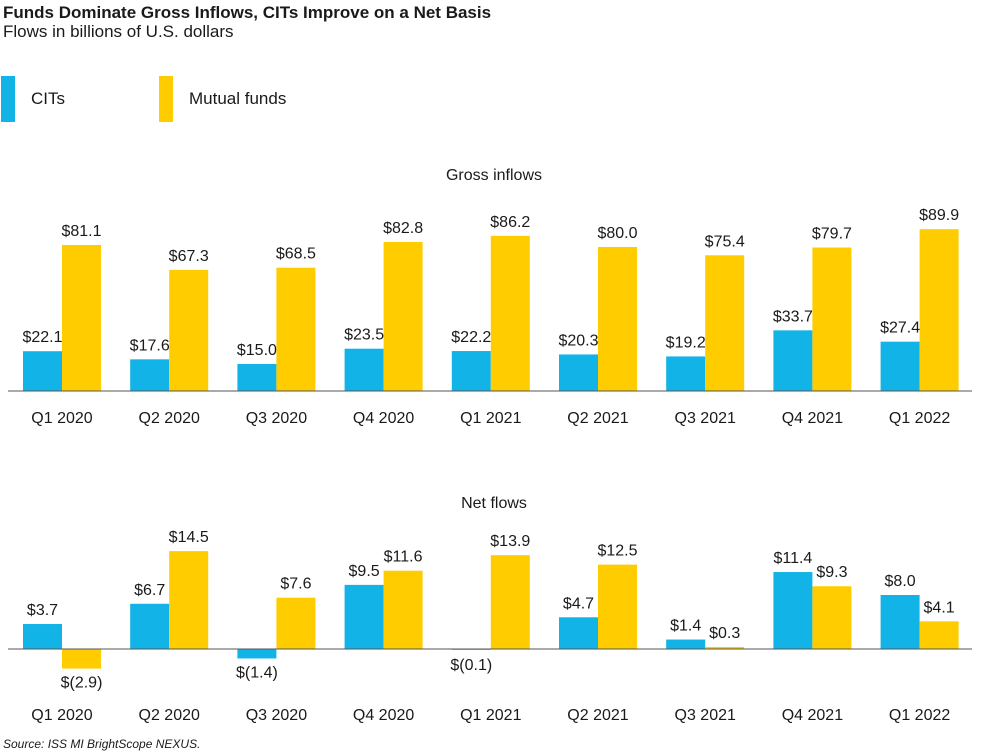 This screenshot has height=753, width=981. What do you see at coordinates (812, 418) in the screenshot?
I see `category-label-gross: Q4 2021` at bounding box center [812, 418].